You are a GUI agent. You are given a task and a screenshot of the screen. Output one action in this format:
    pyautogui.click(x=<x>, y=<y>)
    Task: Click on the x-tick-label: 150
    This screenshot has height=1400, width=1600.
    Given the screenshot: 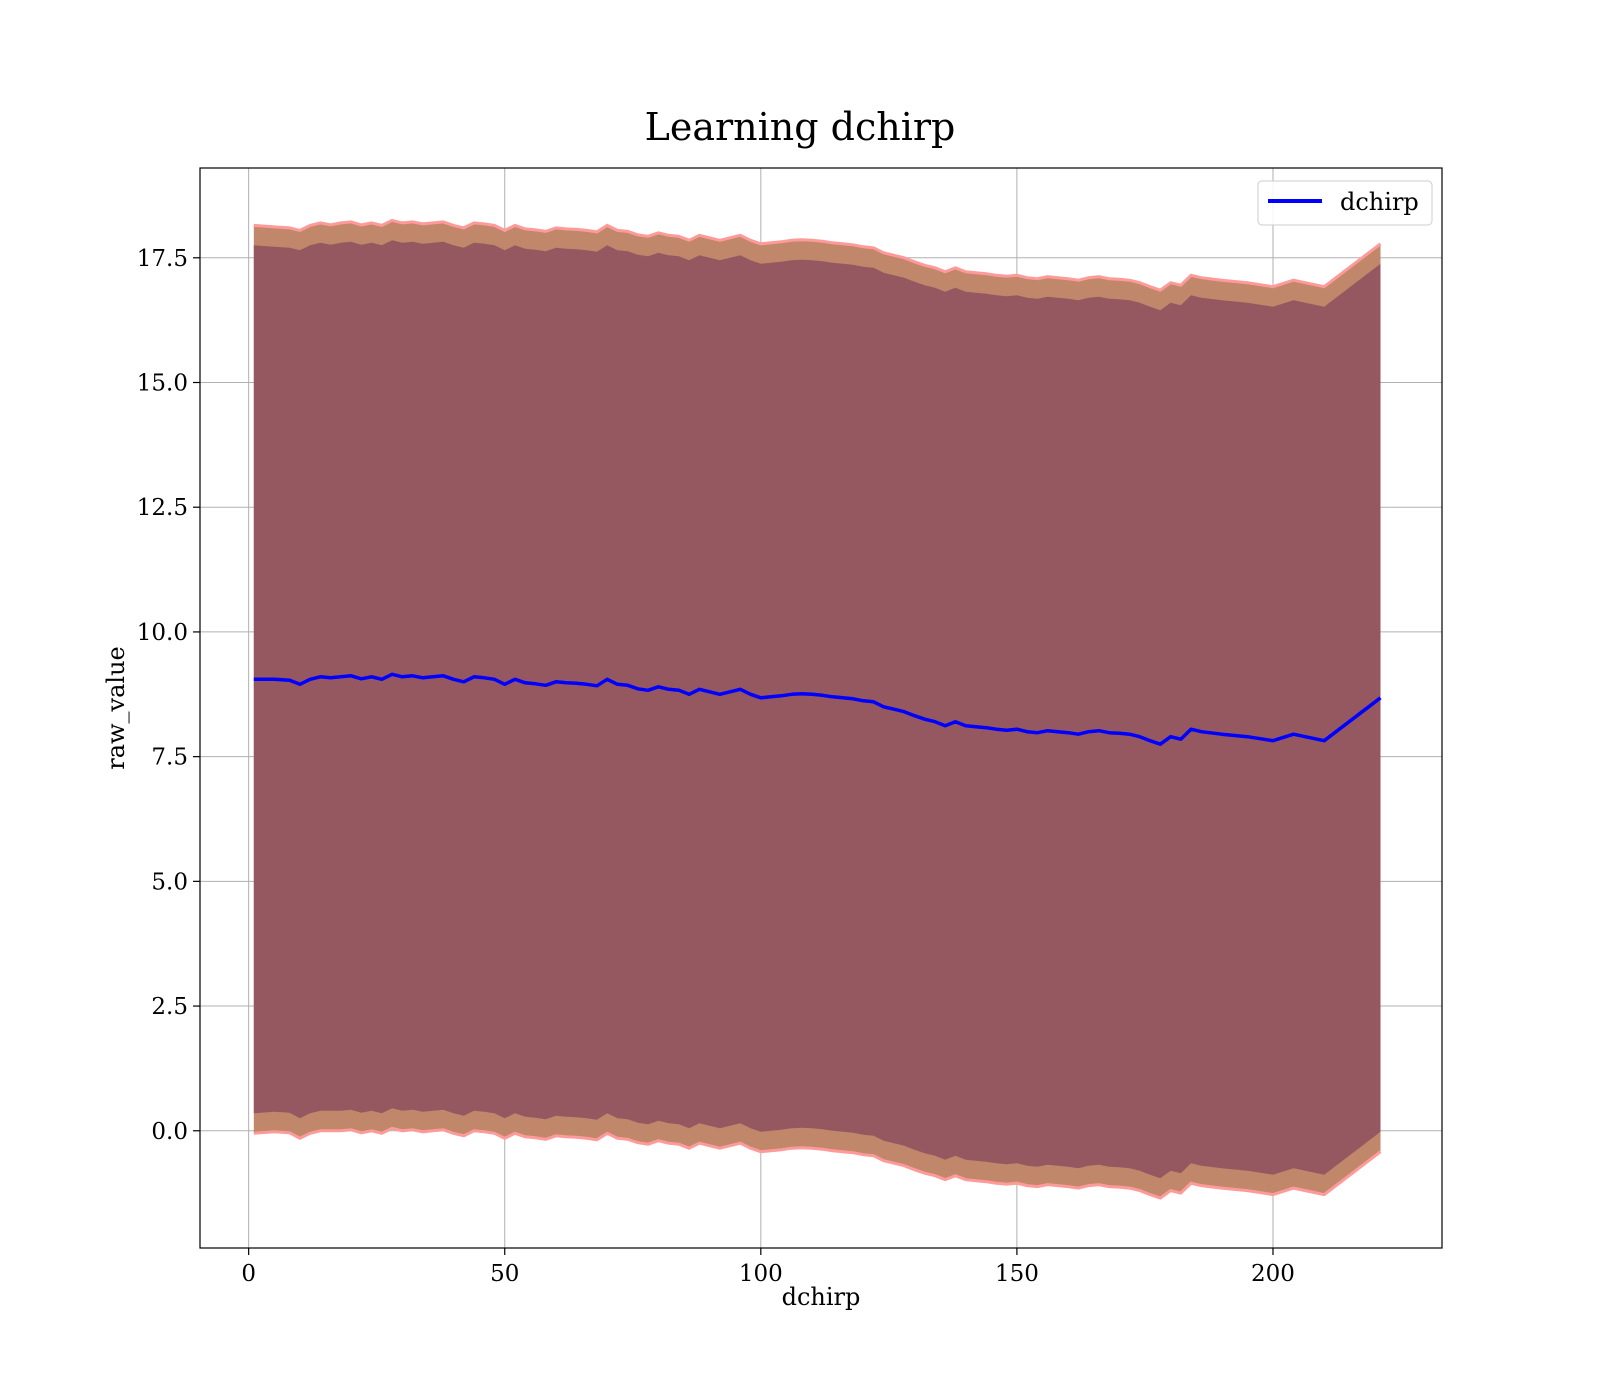 What is the action you would take?
    pyautogui.click(x=1017, y=1274)
    